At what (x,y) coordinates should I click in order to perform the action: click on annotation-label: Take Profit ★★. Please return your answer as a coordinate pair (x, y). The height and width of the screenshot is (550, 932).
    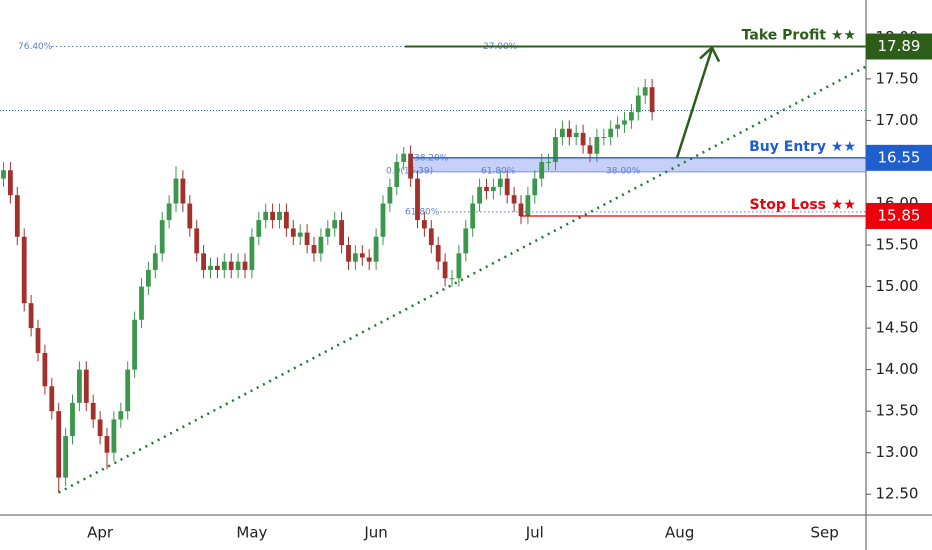
    Looking at the image, I should click on (799, 36).